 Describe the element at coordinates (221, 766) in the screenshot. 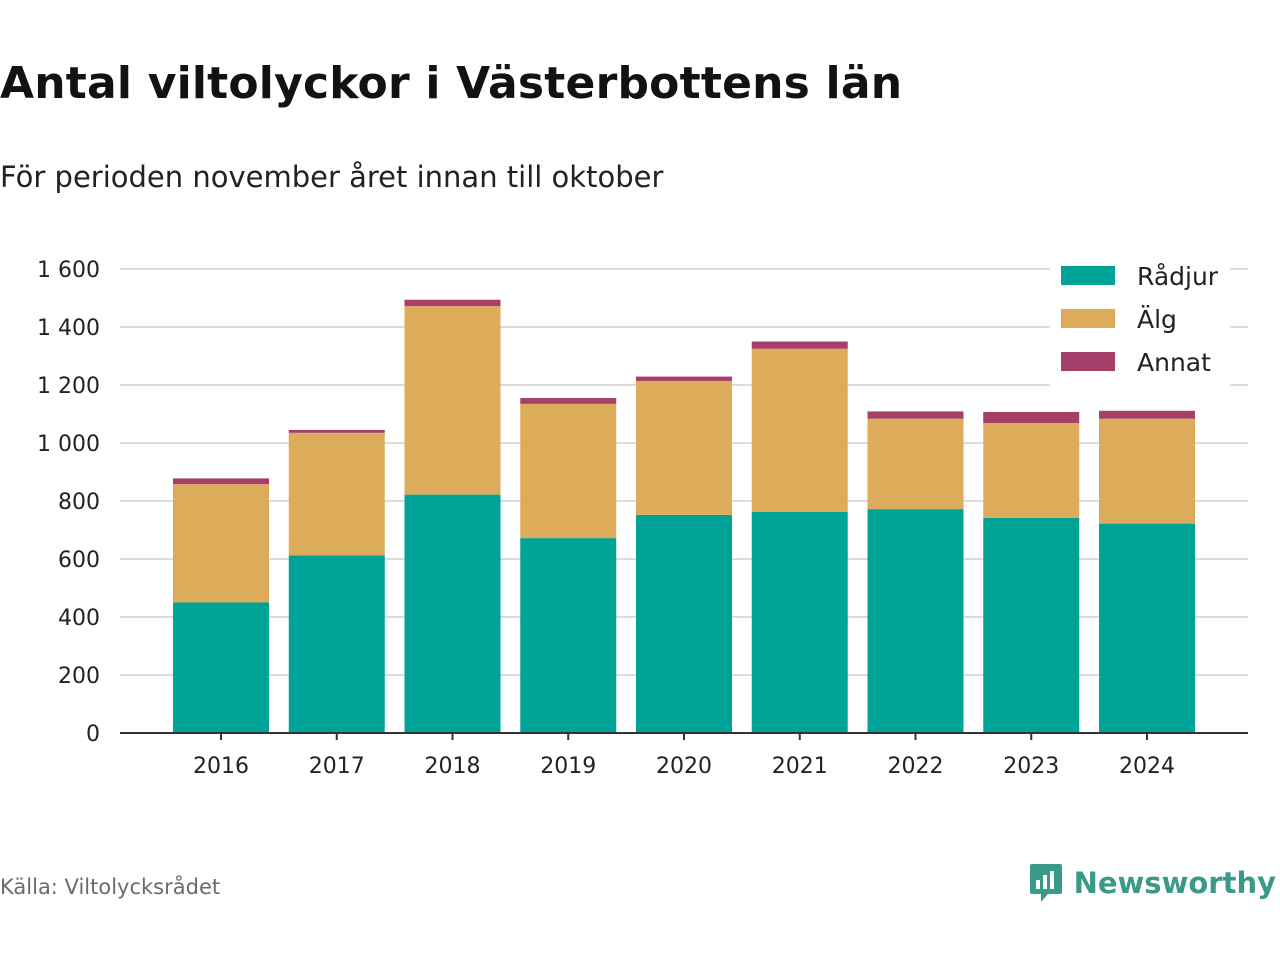

I see `x-tick-label: 2016` at that location.